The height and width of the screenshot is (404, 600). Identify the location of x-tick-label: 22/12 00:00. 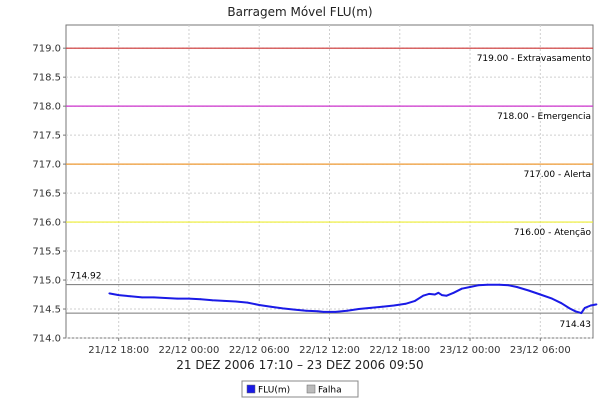
(189, 350).